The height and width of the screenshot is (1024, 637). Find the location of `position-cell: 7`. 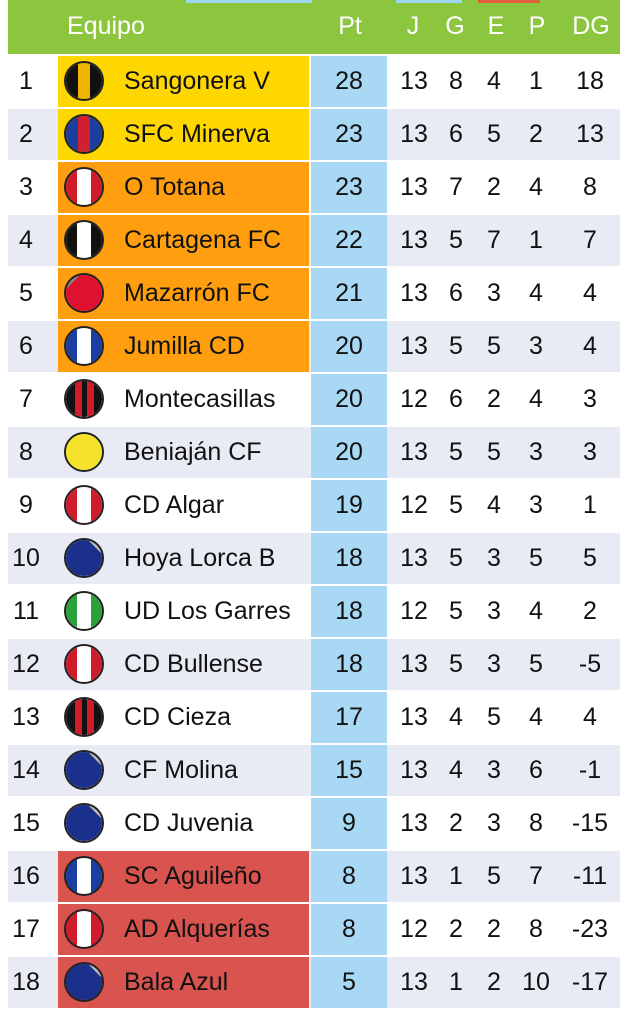

position-cell: 7 is located at coordinates (26, 399).